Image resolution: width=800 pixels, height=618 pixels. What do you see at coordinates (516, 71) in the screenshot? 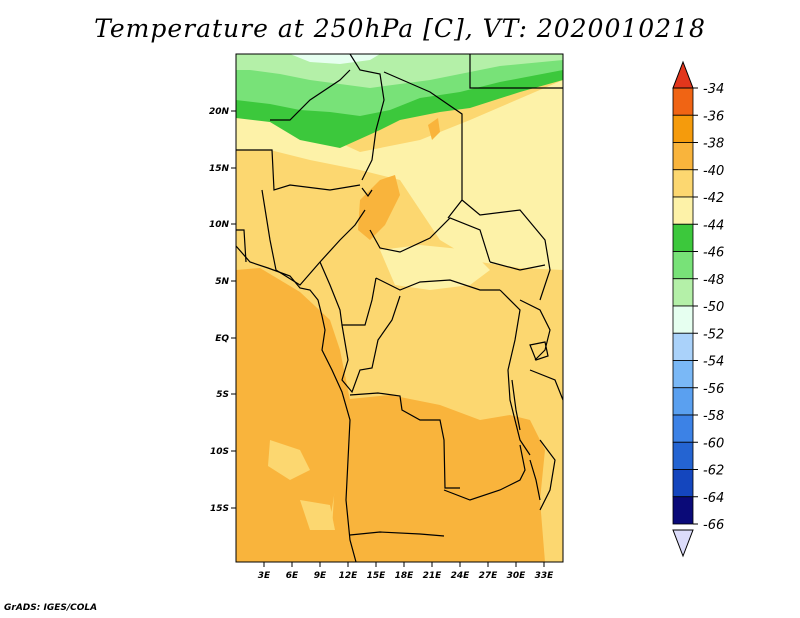
I see `border-libya-egypt` at bounding box center [516, 71].